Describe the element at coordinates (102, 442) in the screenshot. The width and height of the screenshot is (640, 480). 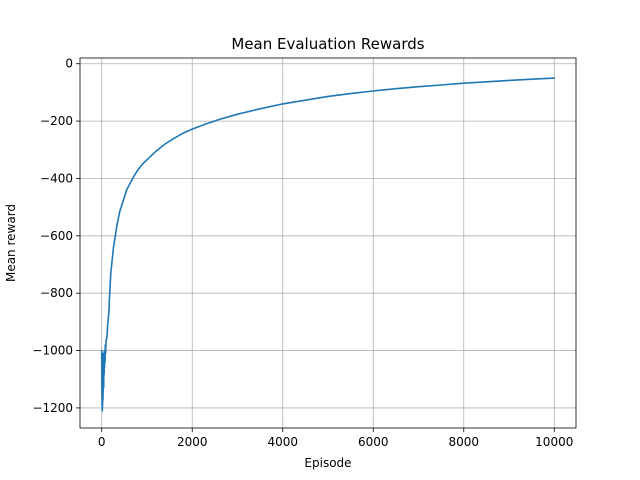
I see `x-tick-label: 0` at that location.